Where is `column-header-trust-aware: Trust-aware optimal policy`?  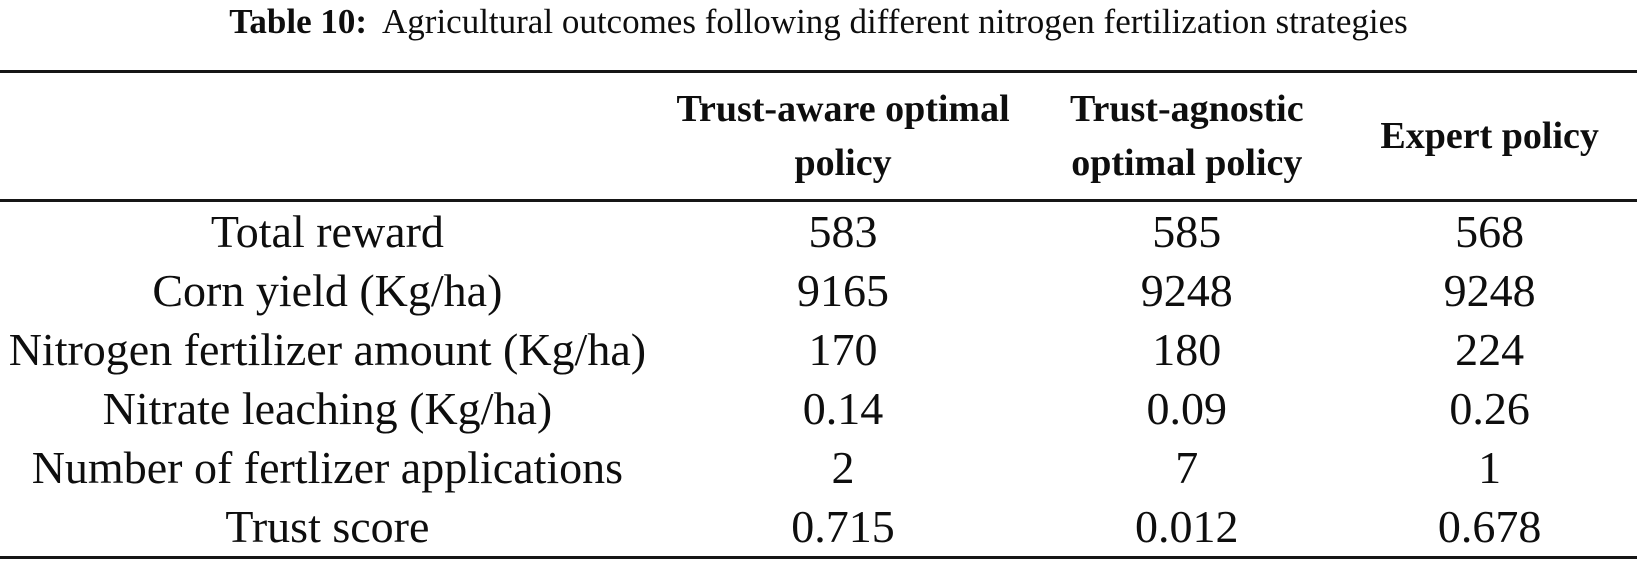 column-header-trust-aware: Trust-aware optimal policy is located at coordinates (843, 137).